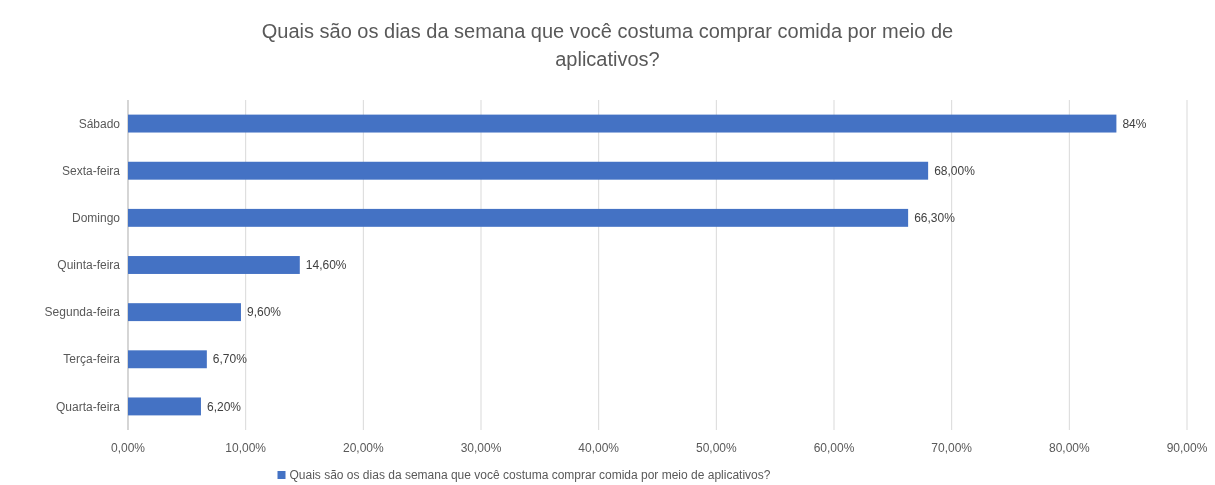 The height and width of the screenshot is (485, 1215). What do you see at coordinates (326, 265) in the screenshot?
I see `data-label: 14,60%` at bounding box center [326, 265].